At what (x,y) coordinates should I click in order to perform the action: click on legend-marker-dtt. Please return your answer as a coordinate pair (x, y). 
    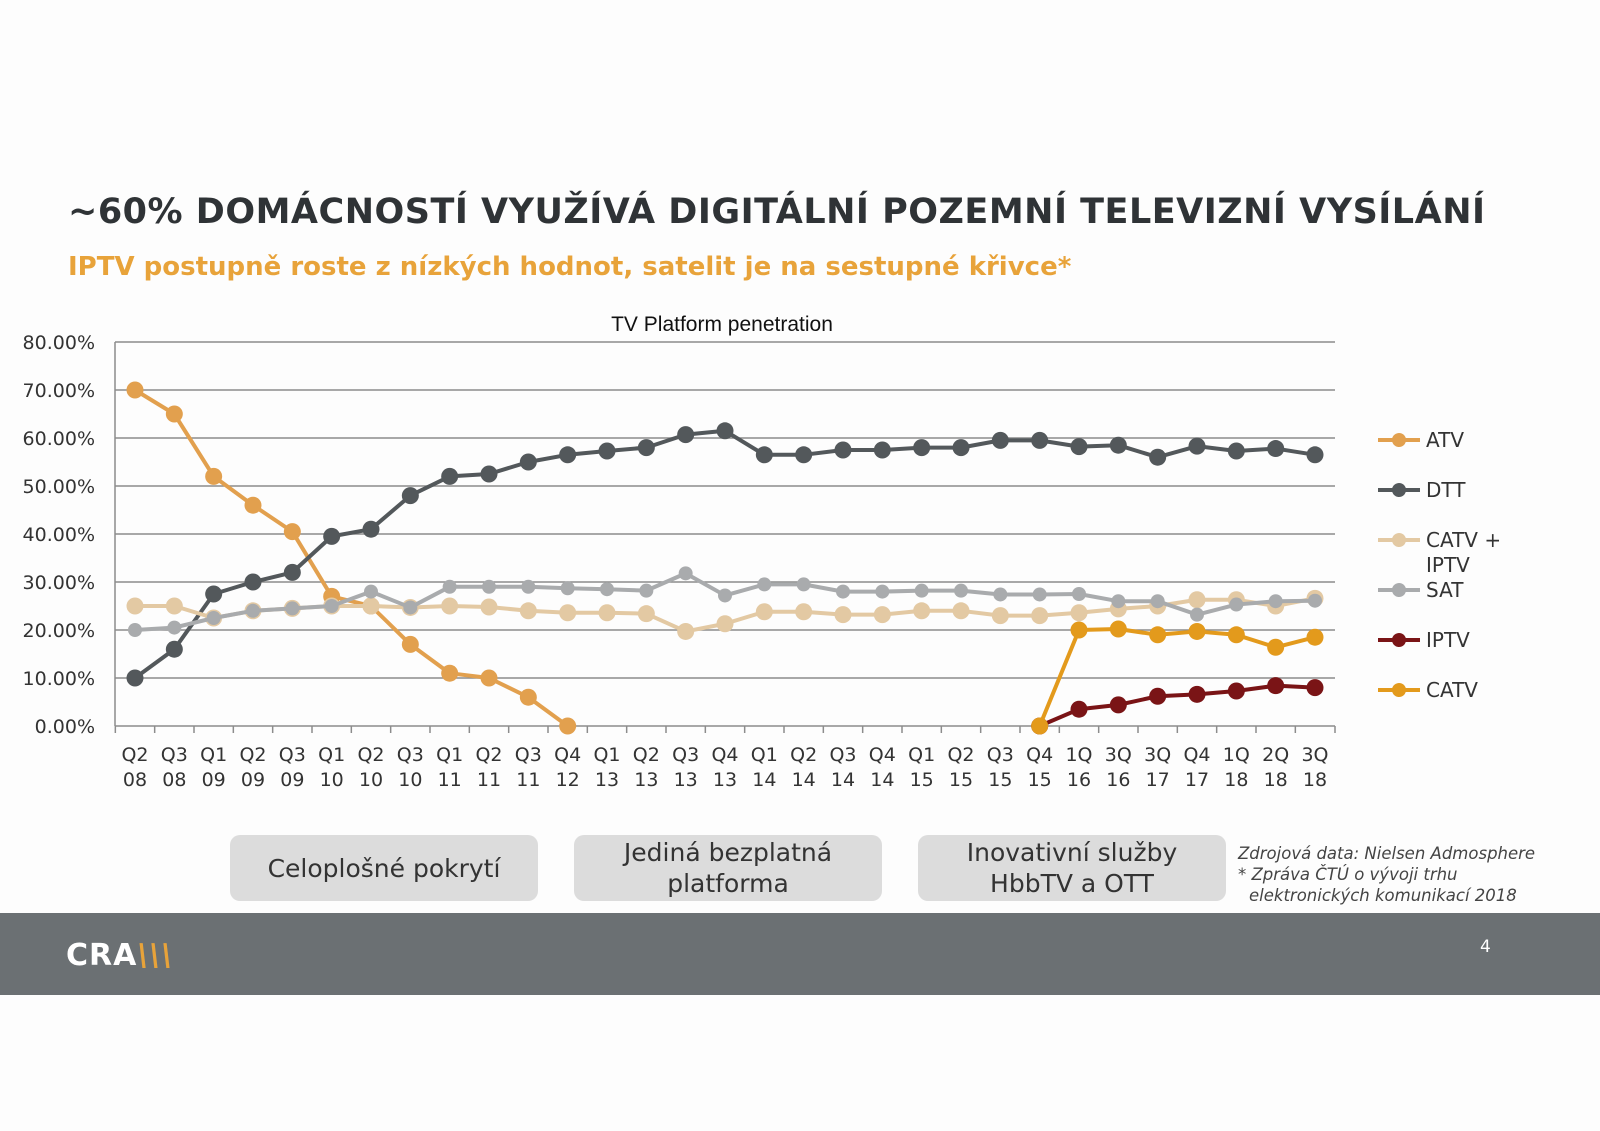
    Looking at the image, I should click on (1399, 490).